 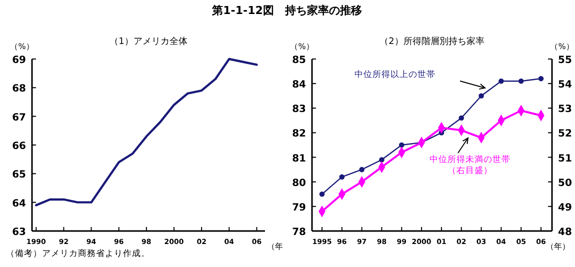 I want to click on series-label: 中位所得未満の世帯（右目盛）, so click(x=470, y=165).